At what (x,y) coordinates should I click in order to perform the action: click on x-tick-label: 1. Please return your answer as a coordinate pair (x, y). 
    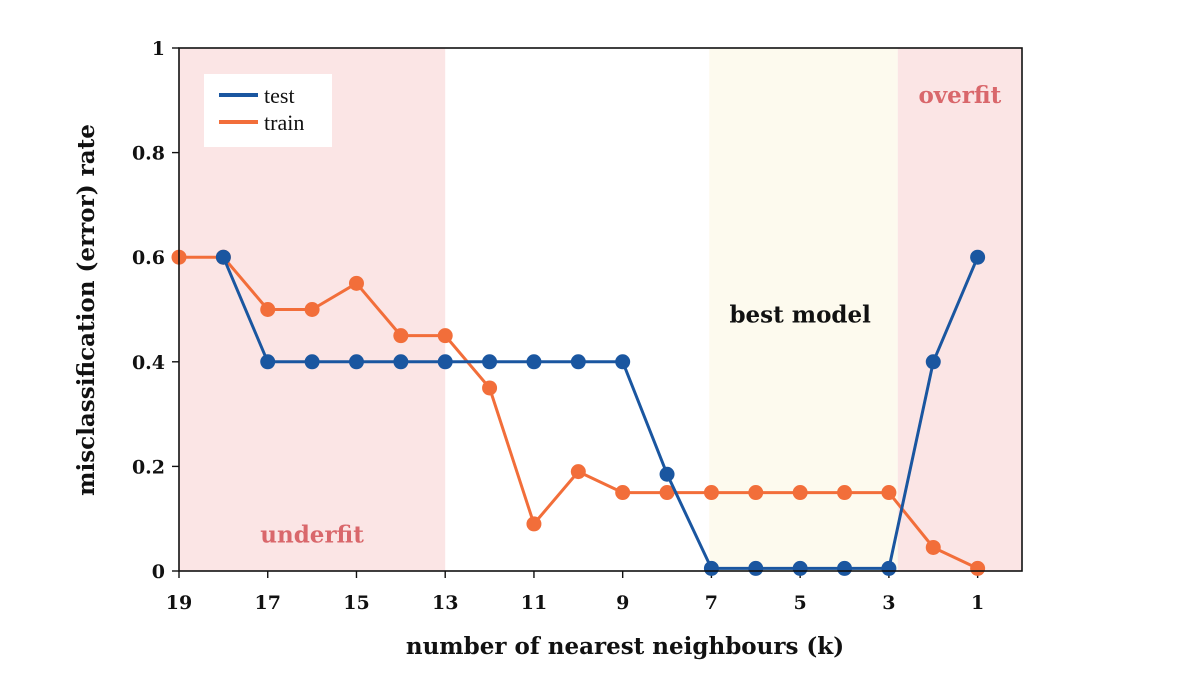
    Looking at the image, I should click on (977, 603).